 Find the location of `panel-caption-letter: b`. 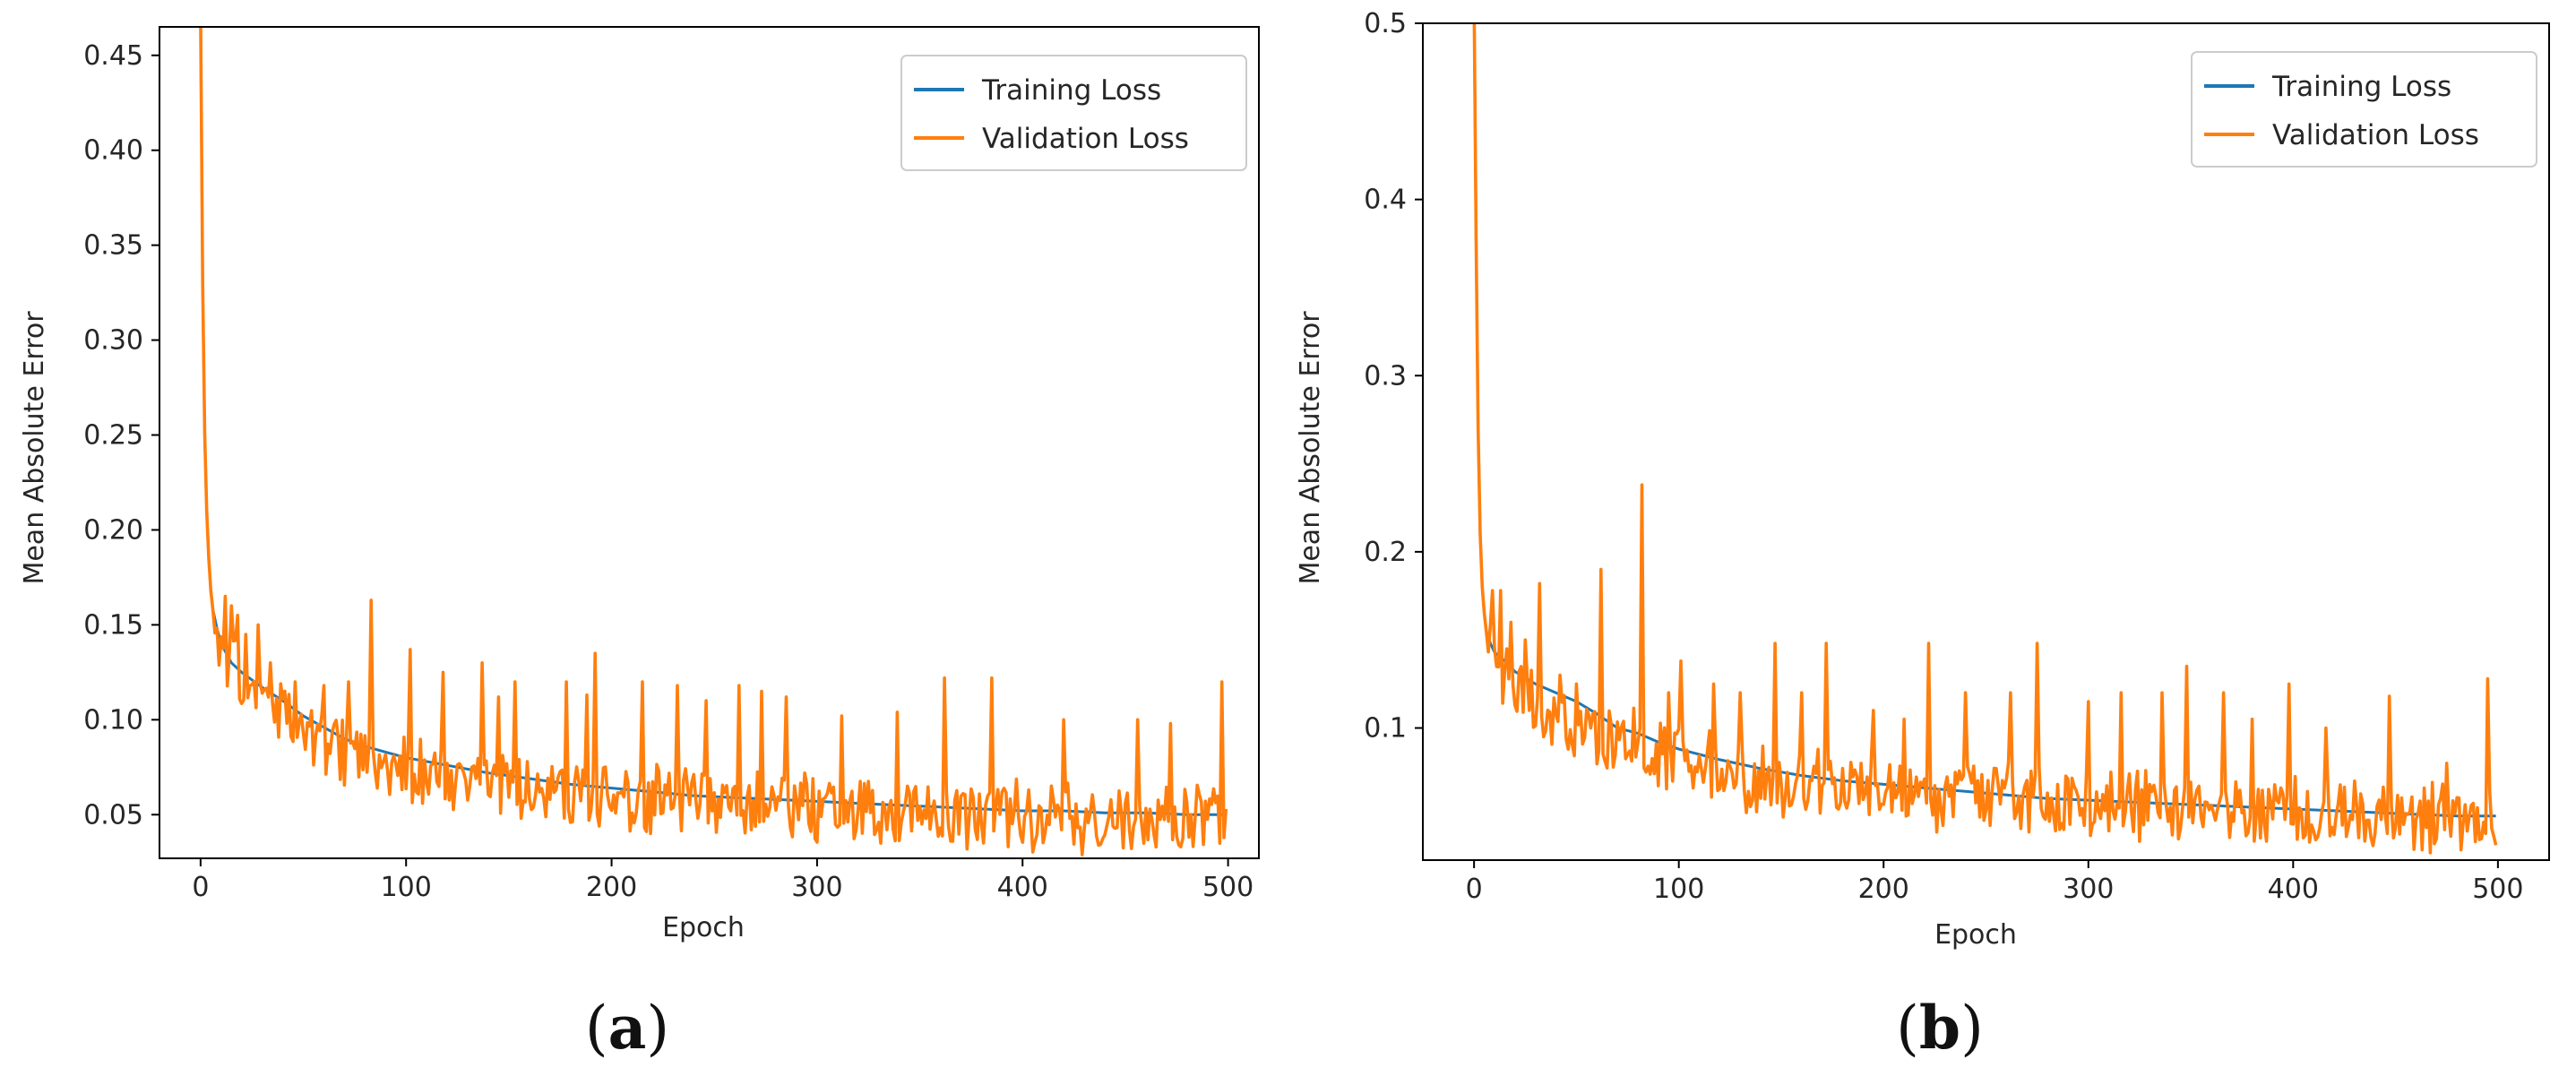

panel-caption-letter: b is located at coordinates (1939, 1028).